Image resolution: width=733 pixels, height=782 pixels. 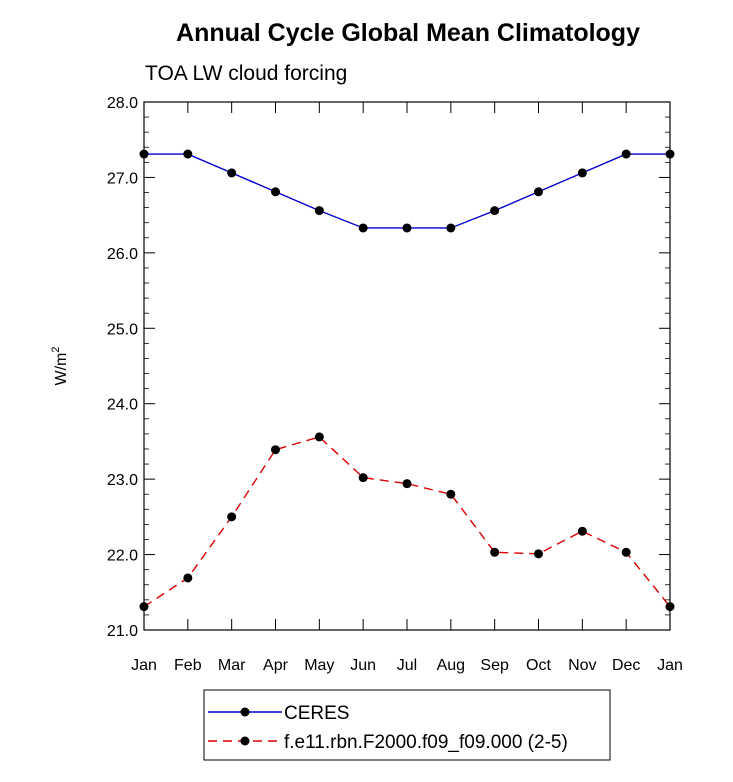 I want to click on y-tick-label: 24.0, so click(x=122, y=405).